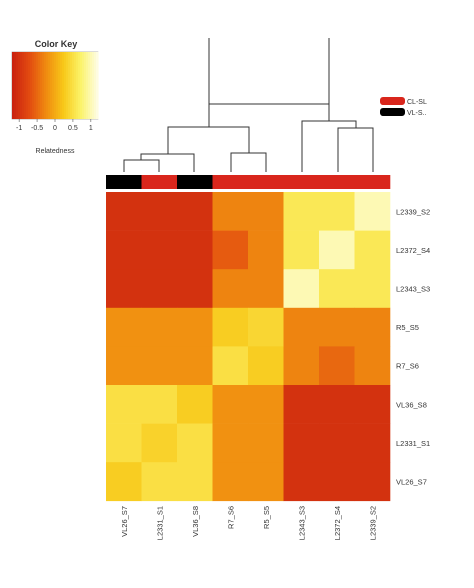 This screenshot has width=474, height=588. Describe the element at coordinates (55, 128) in the screenshot. I see `color-key-tick-label: 0` at that location.